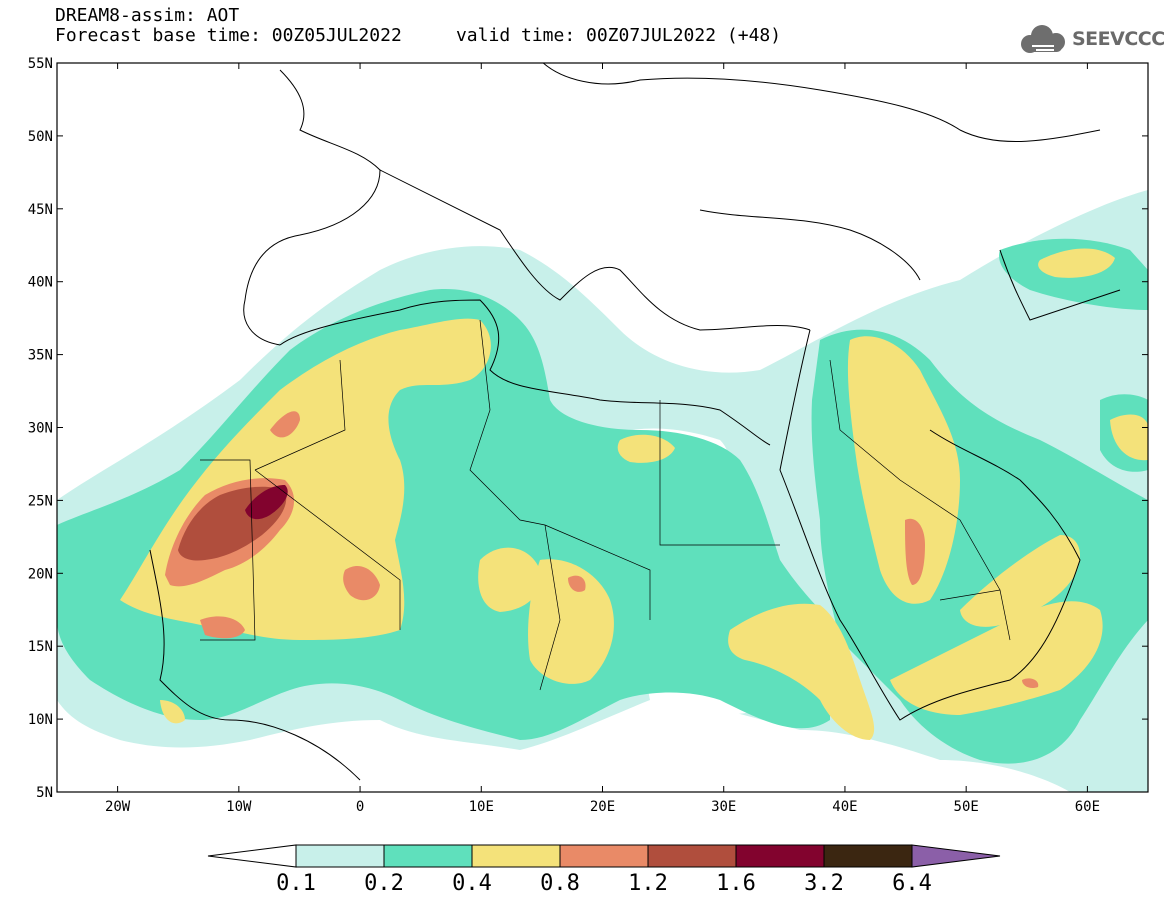 The width and height of the screenshot is (1165, 905). I want to click on lon-label: 30E, so click(723, 807).